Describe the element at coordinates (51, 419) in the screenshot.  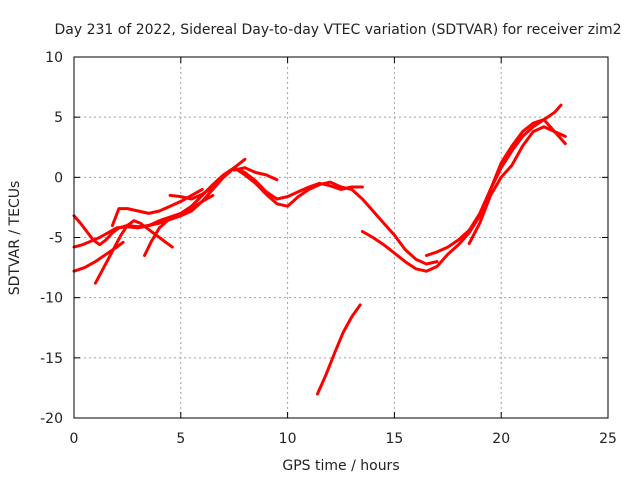
I see `y-tick-label: -20` at that location.